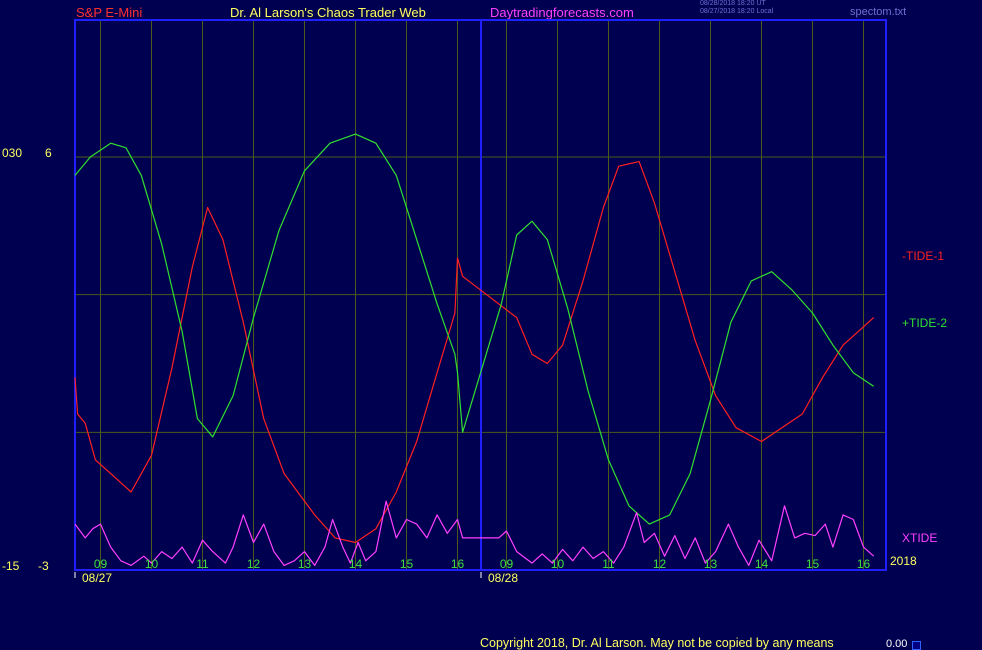  What do you see at coordinates (924, 323) in the screenshot?
I see `series-label: +TIDE-2` at bounding box center [924, 323].